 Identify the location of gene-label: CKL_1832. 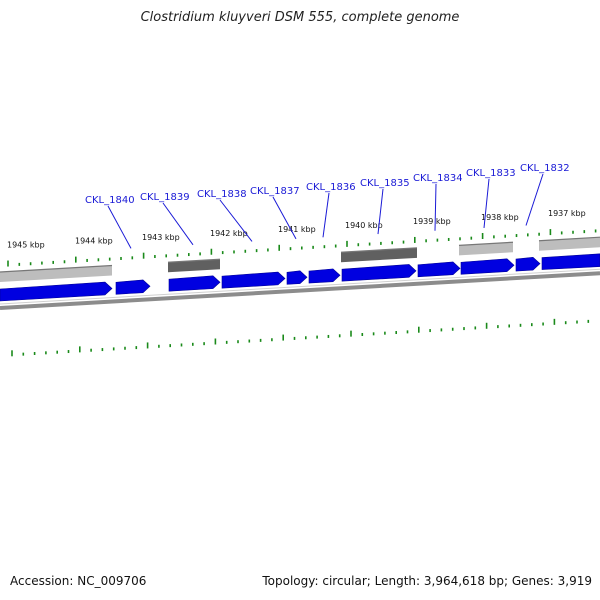
(545, 168).